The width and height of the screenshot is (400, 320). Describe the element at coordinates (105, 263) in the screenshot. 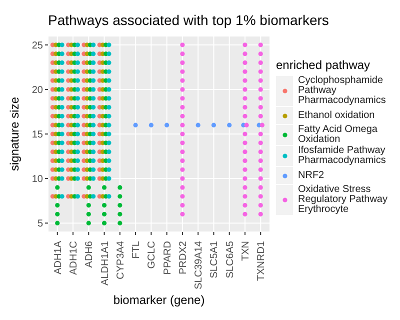

I see `x-tick-label: ALDH1A1` at that location.